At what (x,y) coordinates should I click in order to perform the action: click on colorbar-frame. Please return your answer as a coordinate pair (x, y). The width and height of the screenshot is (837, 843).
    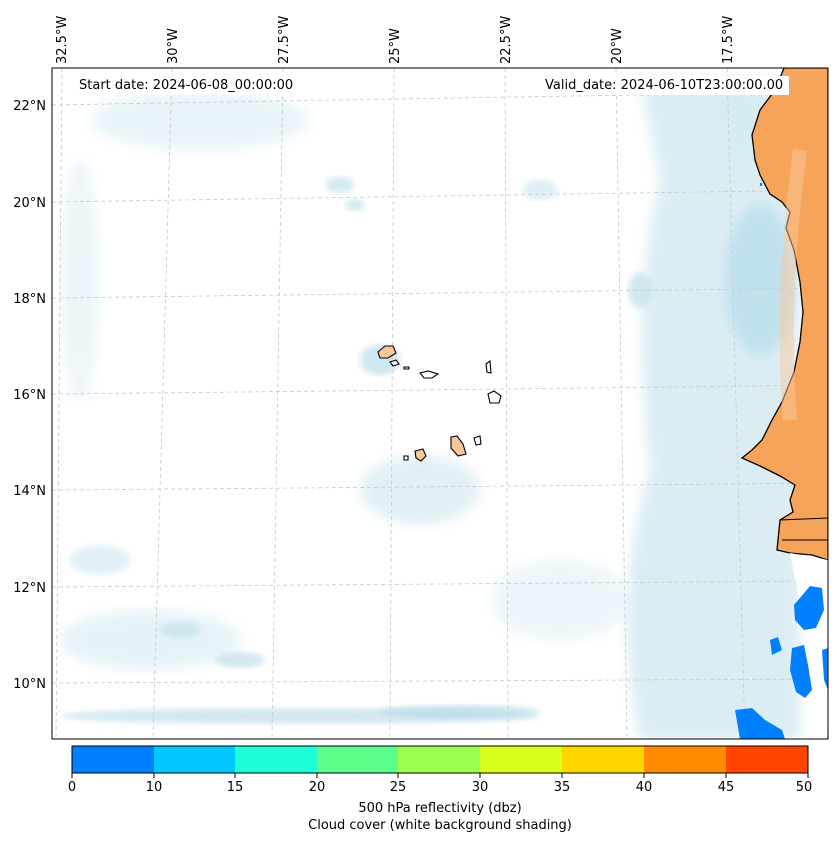
    Looking at the image, I should click on (440, 759).